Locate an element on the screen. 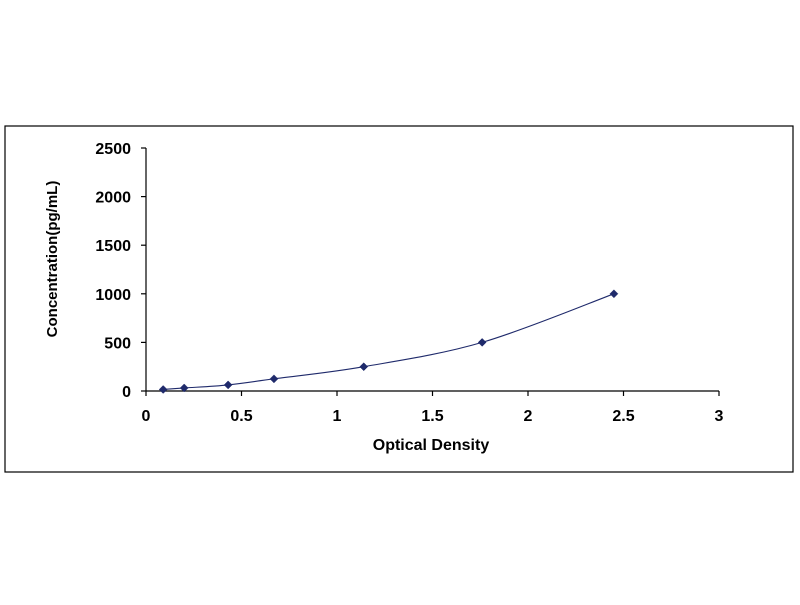 The image size is (800, 605). x-axis-label: Optical Density is located at coordinates (431, 445).